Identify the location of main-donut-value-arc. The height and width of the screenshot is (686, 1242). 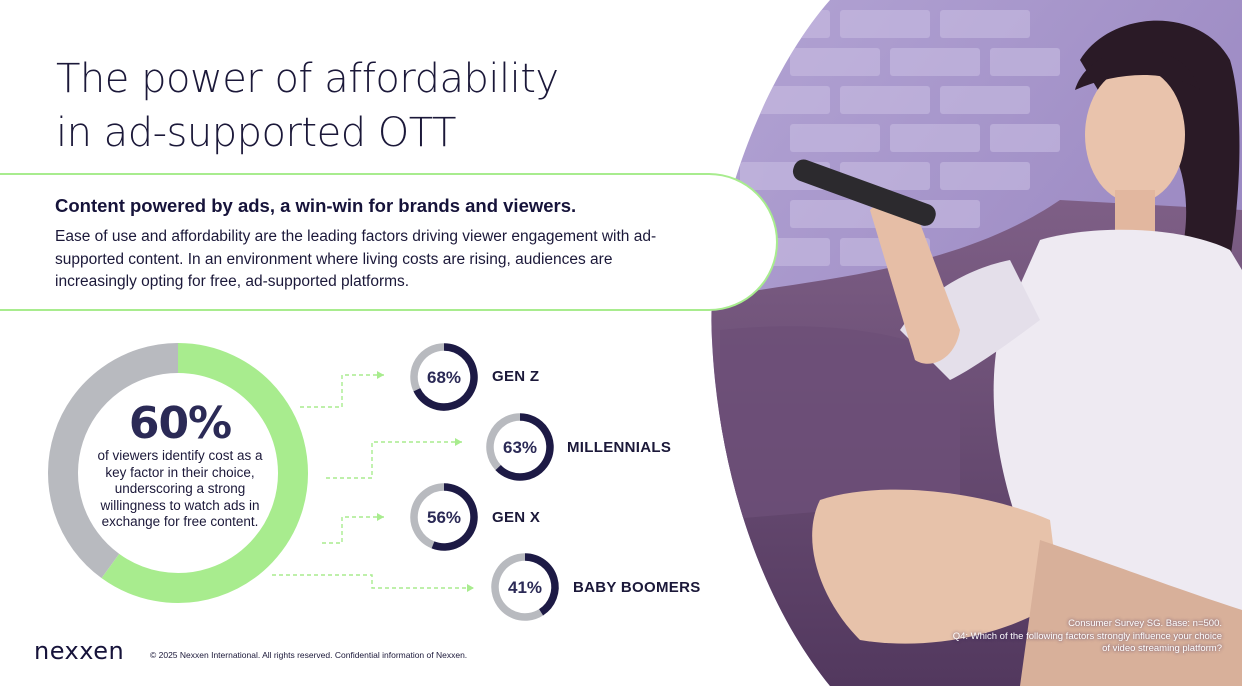
(204, 473).